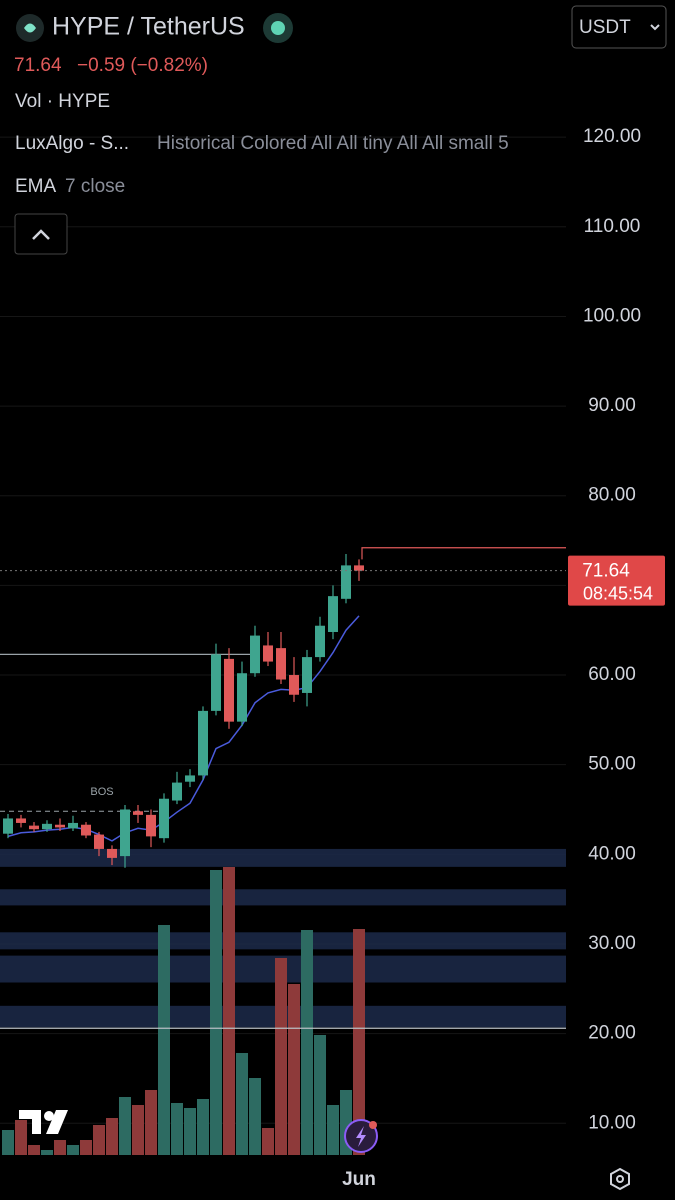  Describe the element at coordinates (655, 27) in the screenshot. I see `dropdown-chevron` at that location.